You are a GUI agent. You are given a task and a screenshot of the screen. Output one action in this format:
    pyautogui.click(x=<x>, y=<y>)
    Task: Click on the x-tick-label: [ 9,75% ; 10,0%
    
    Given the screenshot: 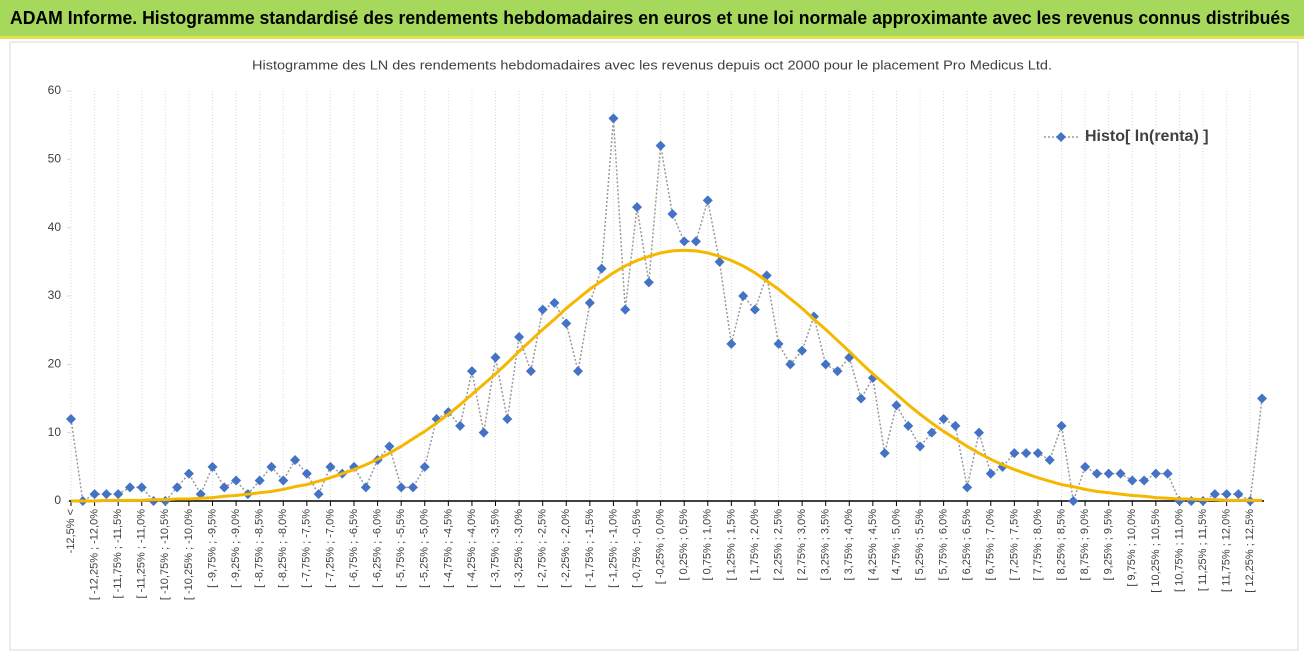 What is the action you would take?
    pyautogui.click(x=1132, y=548)
    